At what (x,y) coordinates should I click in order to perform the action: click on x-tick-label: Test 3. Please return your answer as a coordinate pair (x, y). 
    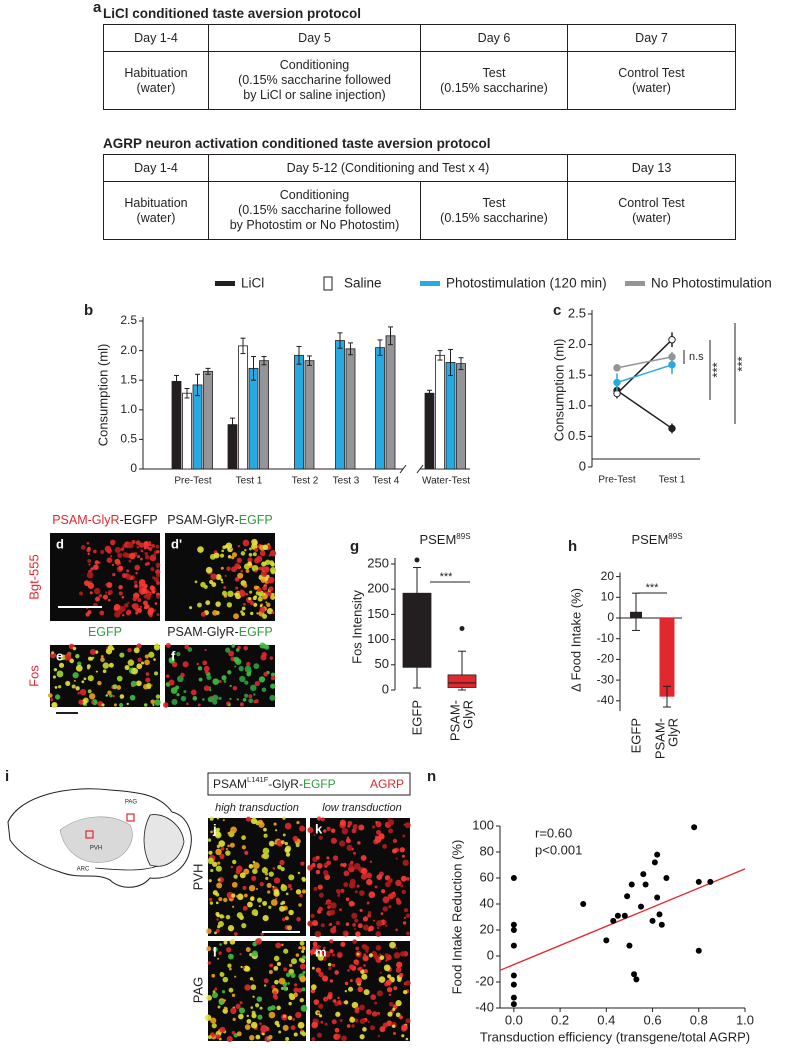
    Looking at the image, I should click on (346, 481).